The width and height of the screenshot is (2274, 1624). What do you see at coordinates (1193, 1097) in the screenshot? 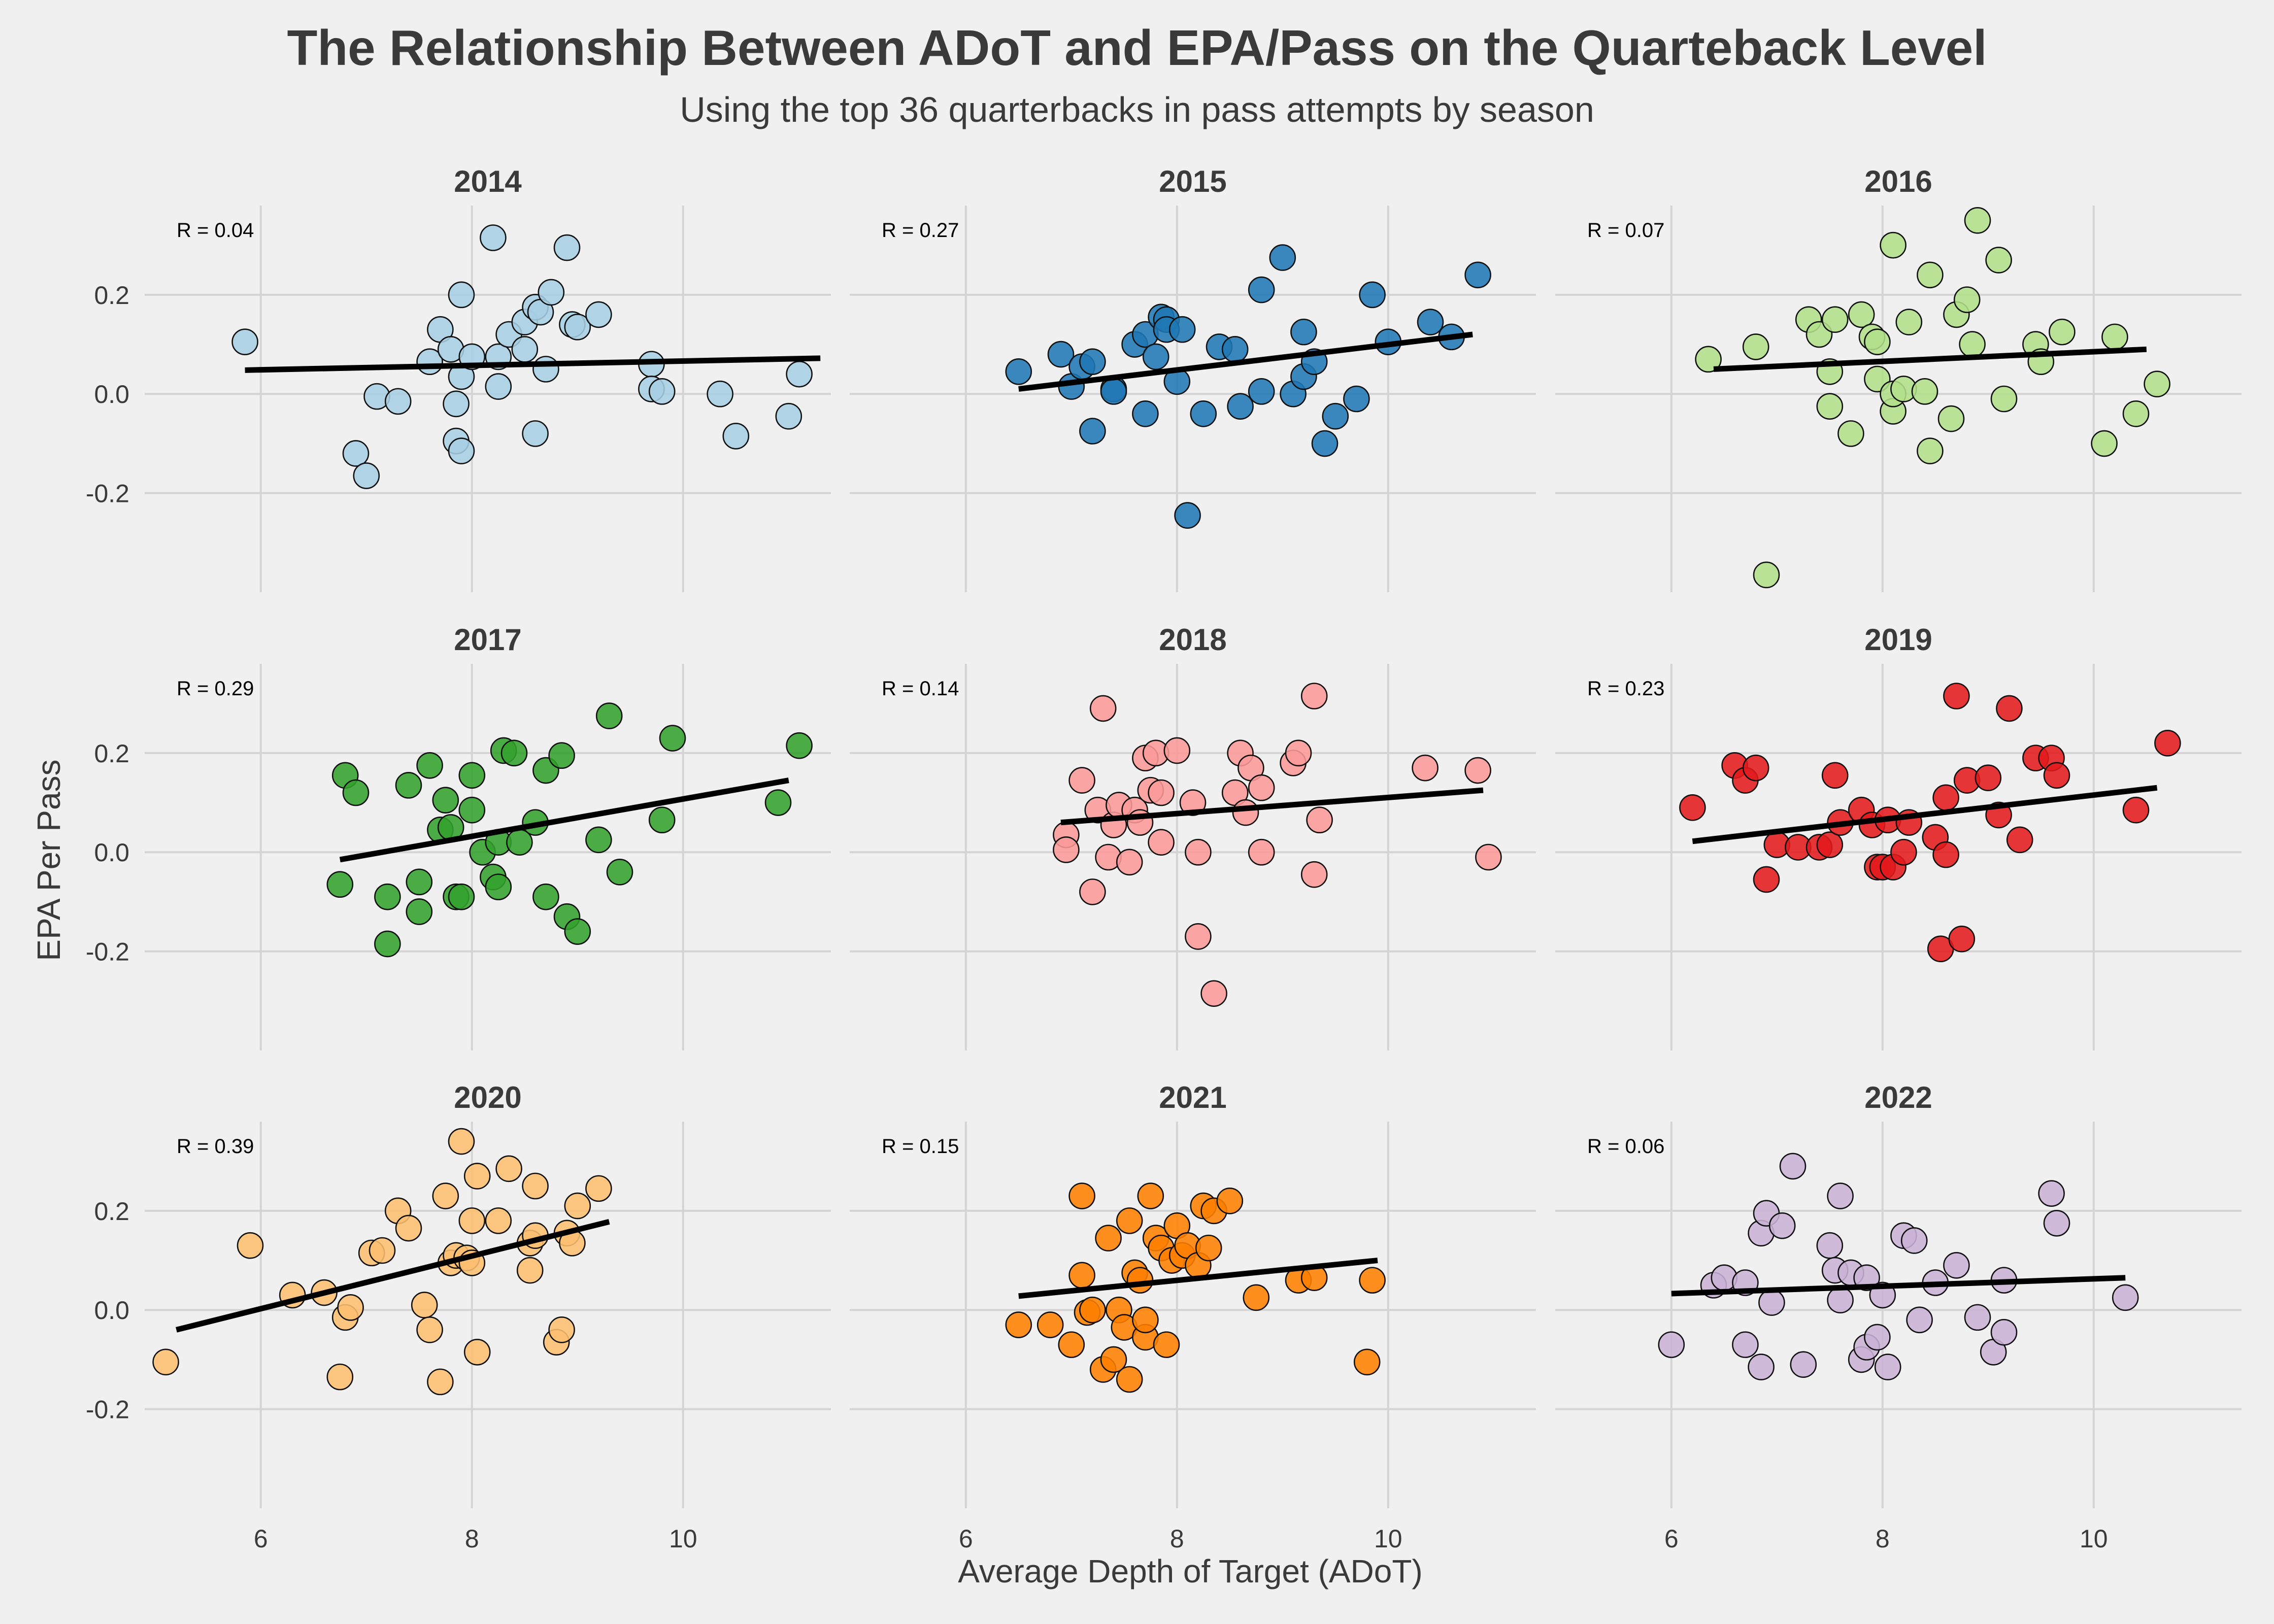
I see `facet-title: 2021` at bounding box center [1193, 1097].